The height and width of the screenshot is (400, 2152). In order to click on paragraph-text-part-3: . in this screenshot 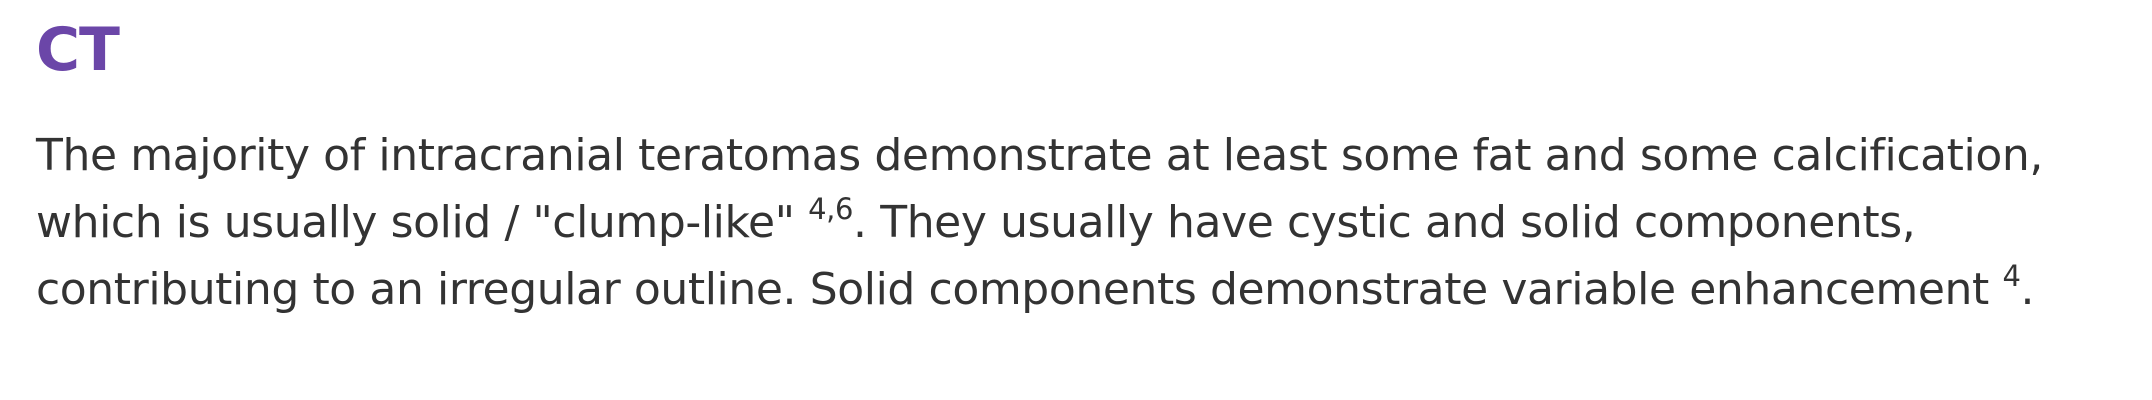, I will do `click(2027, 289)`.